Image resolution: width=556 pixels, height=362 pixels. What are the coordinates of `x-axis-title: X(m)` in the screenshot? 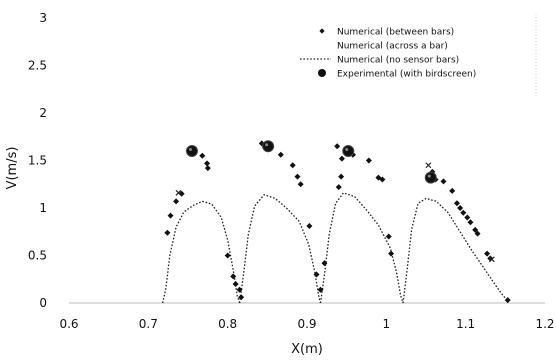 It's located at (307, 349).